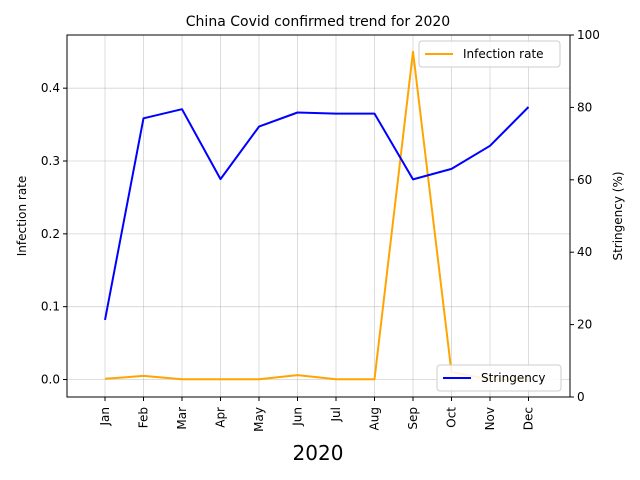 The image size is (640, 480). What do you see at coordinates (22, 216) in the screenshot?
I see `y-axis-label-left: Infection rate` at bounding box center [22, 216].